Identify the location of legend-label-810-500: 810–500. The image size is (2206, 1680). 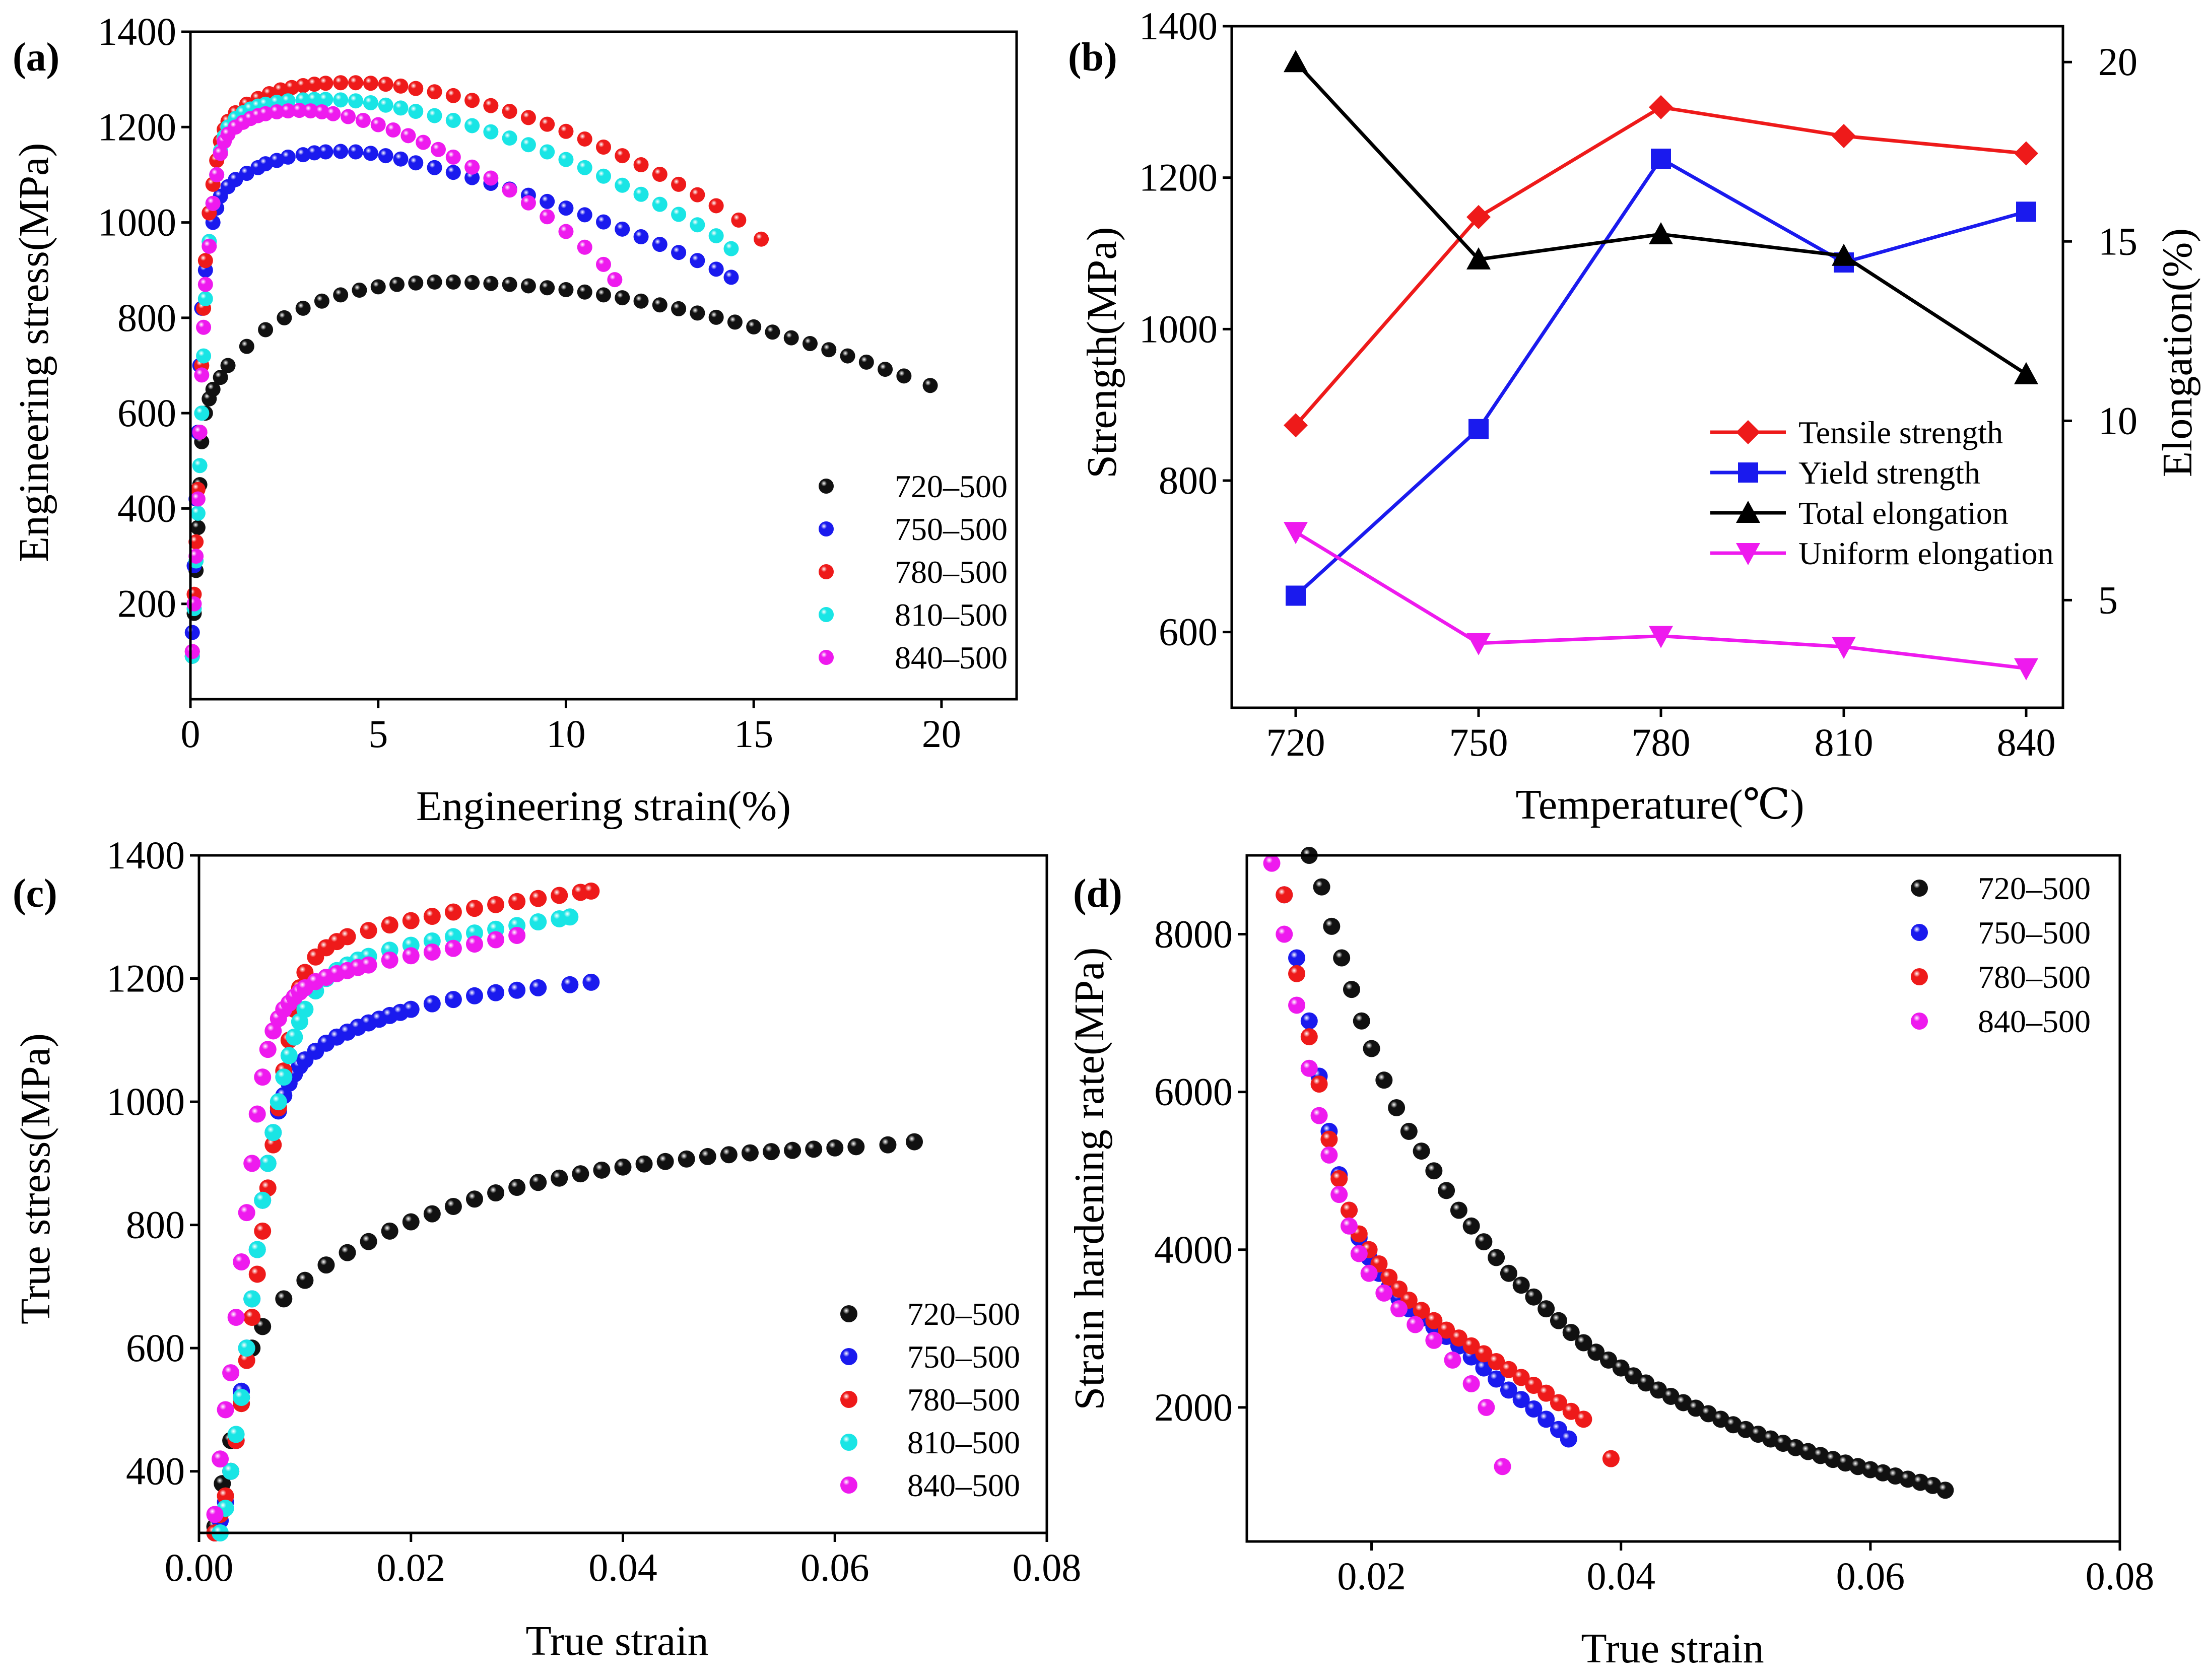
(963, 1442).